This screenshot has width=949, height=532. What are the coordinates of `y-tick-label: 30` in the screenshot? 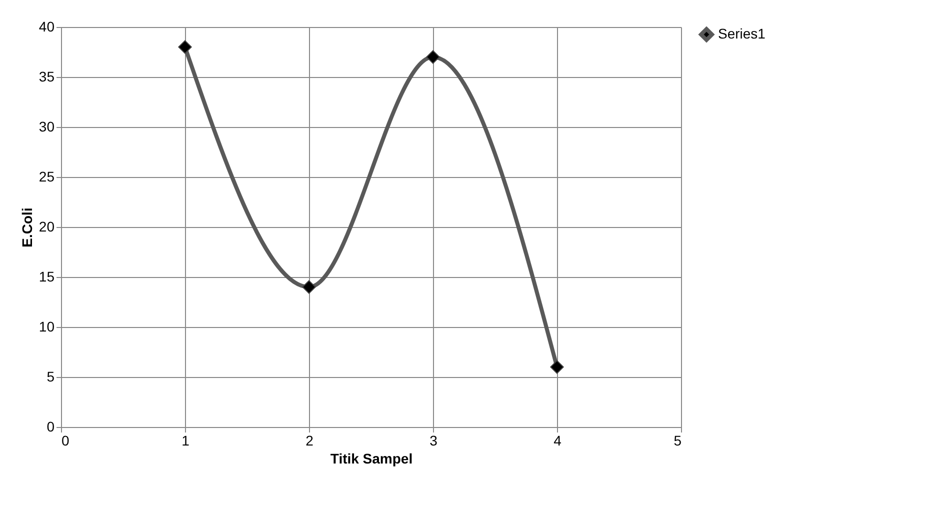 It's located at (46, 126).